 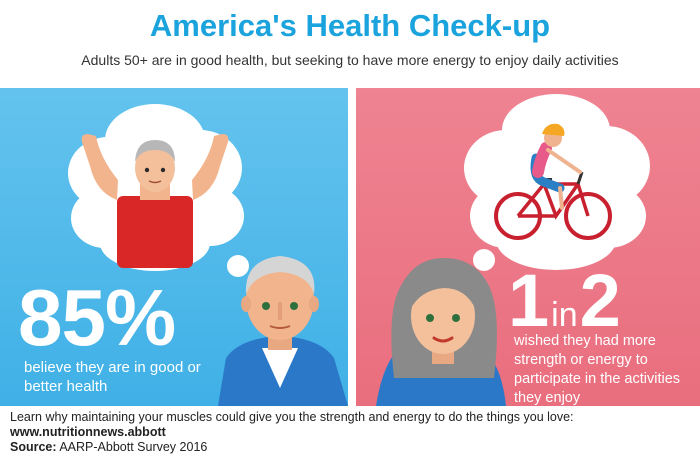 I want to click on stat-number-2: 2, so click(x=600, y=300).